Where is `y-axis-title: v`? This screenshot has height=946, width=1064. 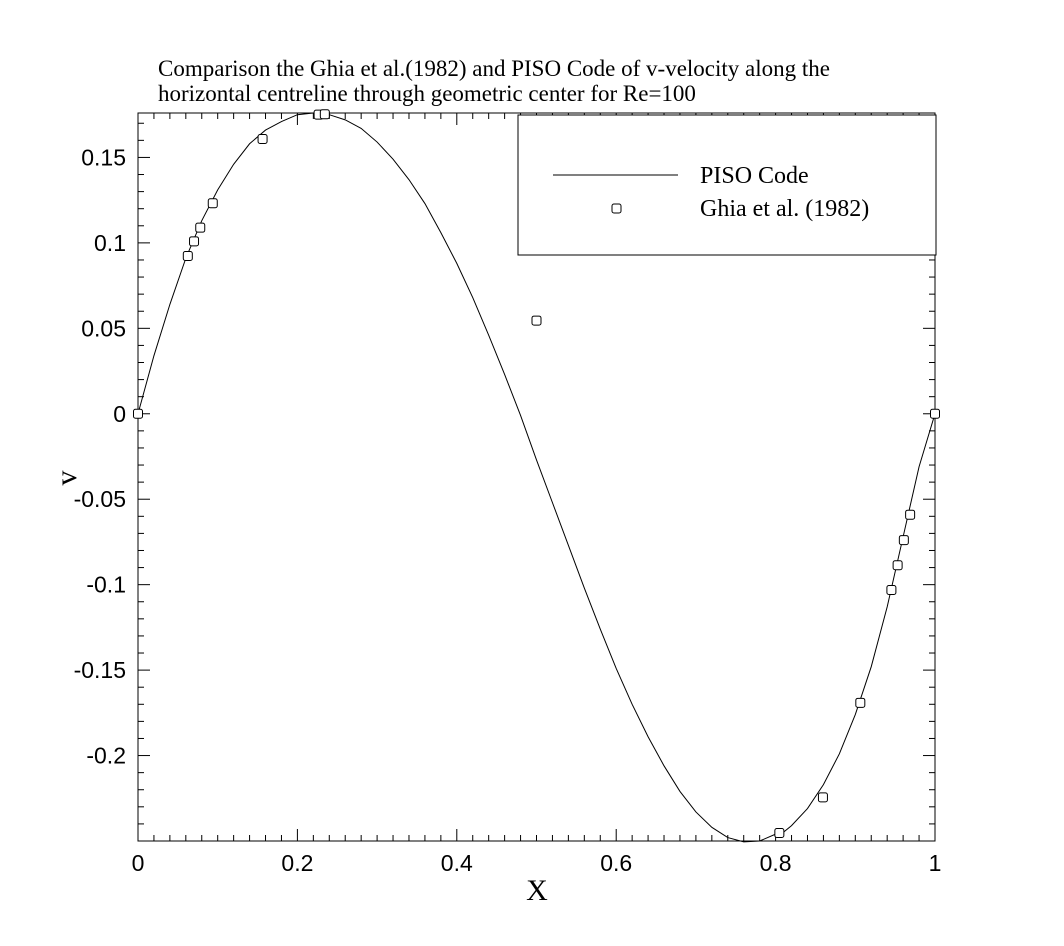
y-axis-title: v is located at coordinates (66, 478).